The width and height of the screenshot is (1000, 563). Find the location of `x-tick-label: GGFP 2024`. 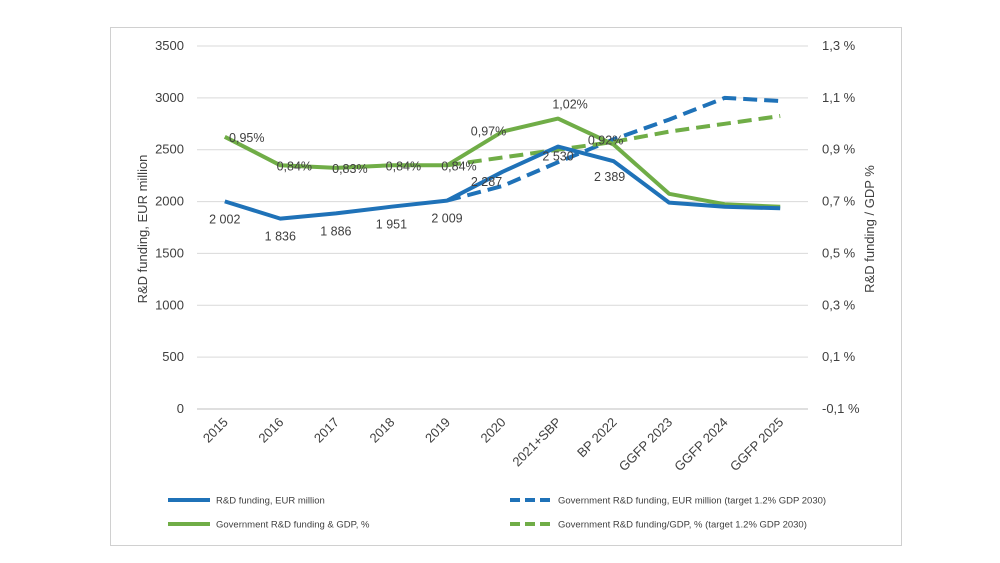

x-tick-label: GGFP 2024 is located at coordinates (700, 444).